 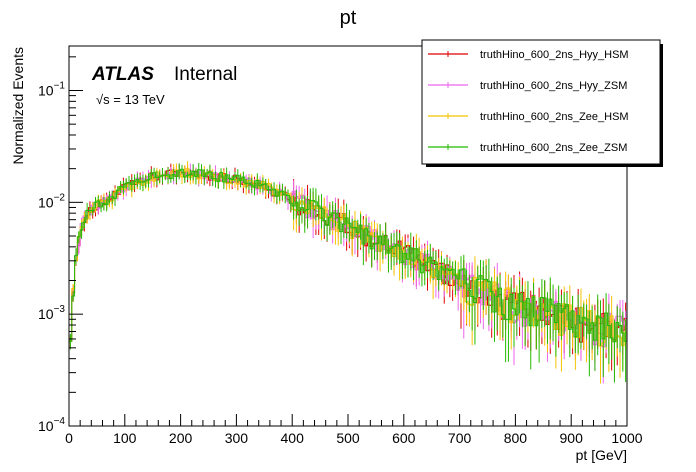 I want to click on x-axis-label: pt [GeV], so click(x=601, y=455).